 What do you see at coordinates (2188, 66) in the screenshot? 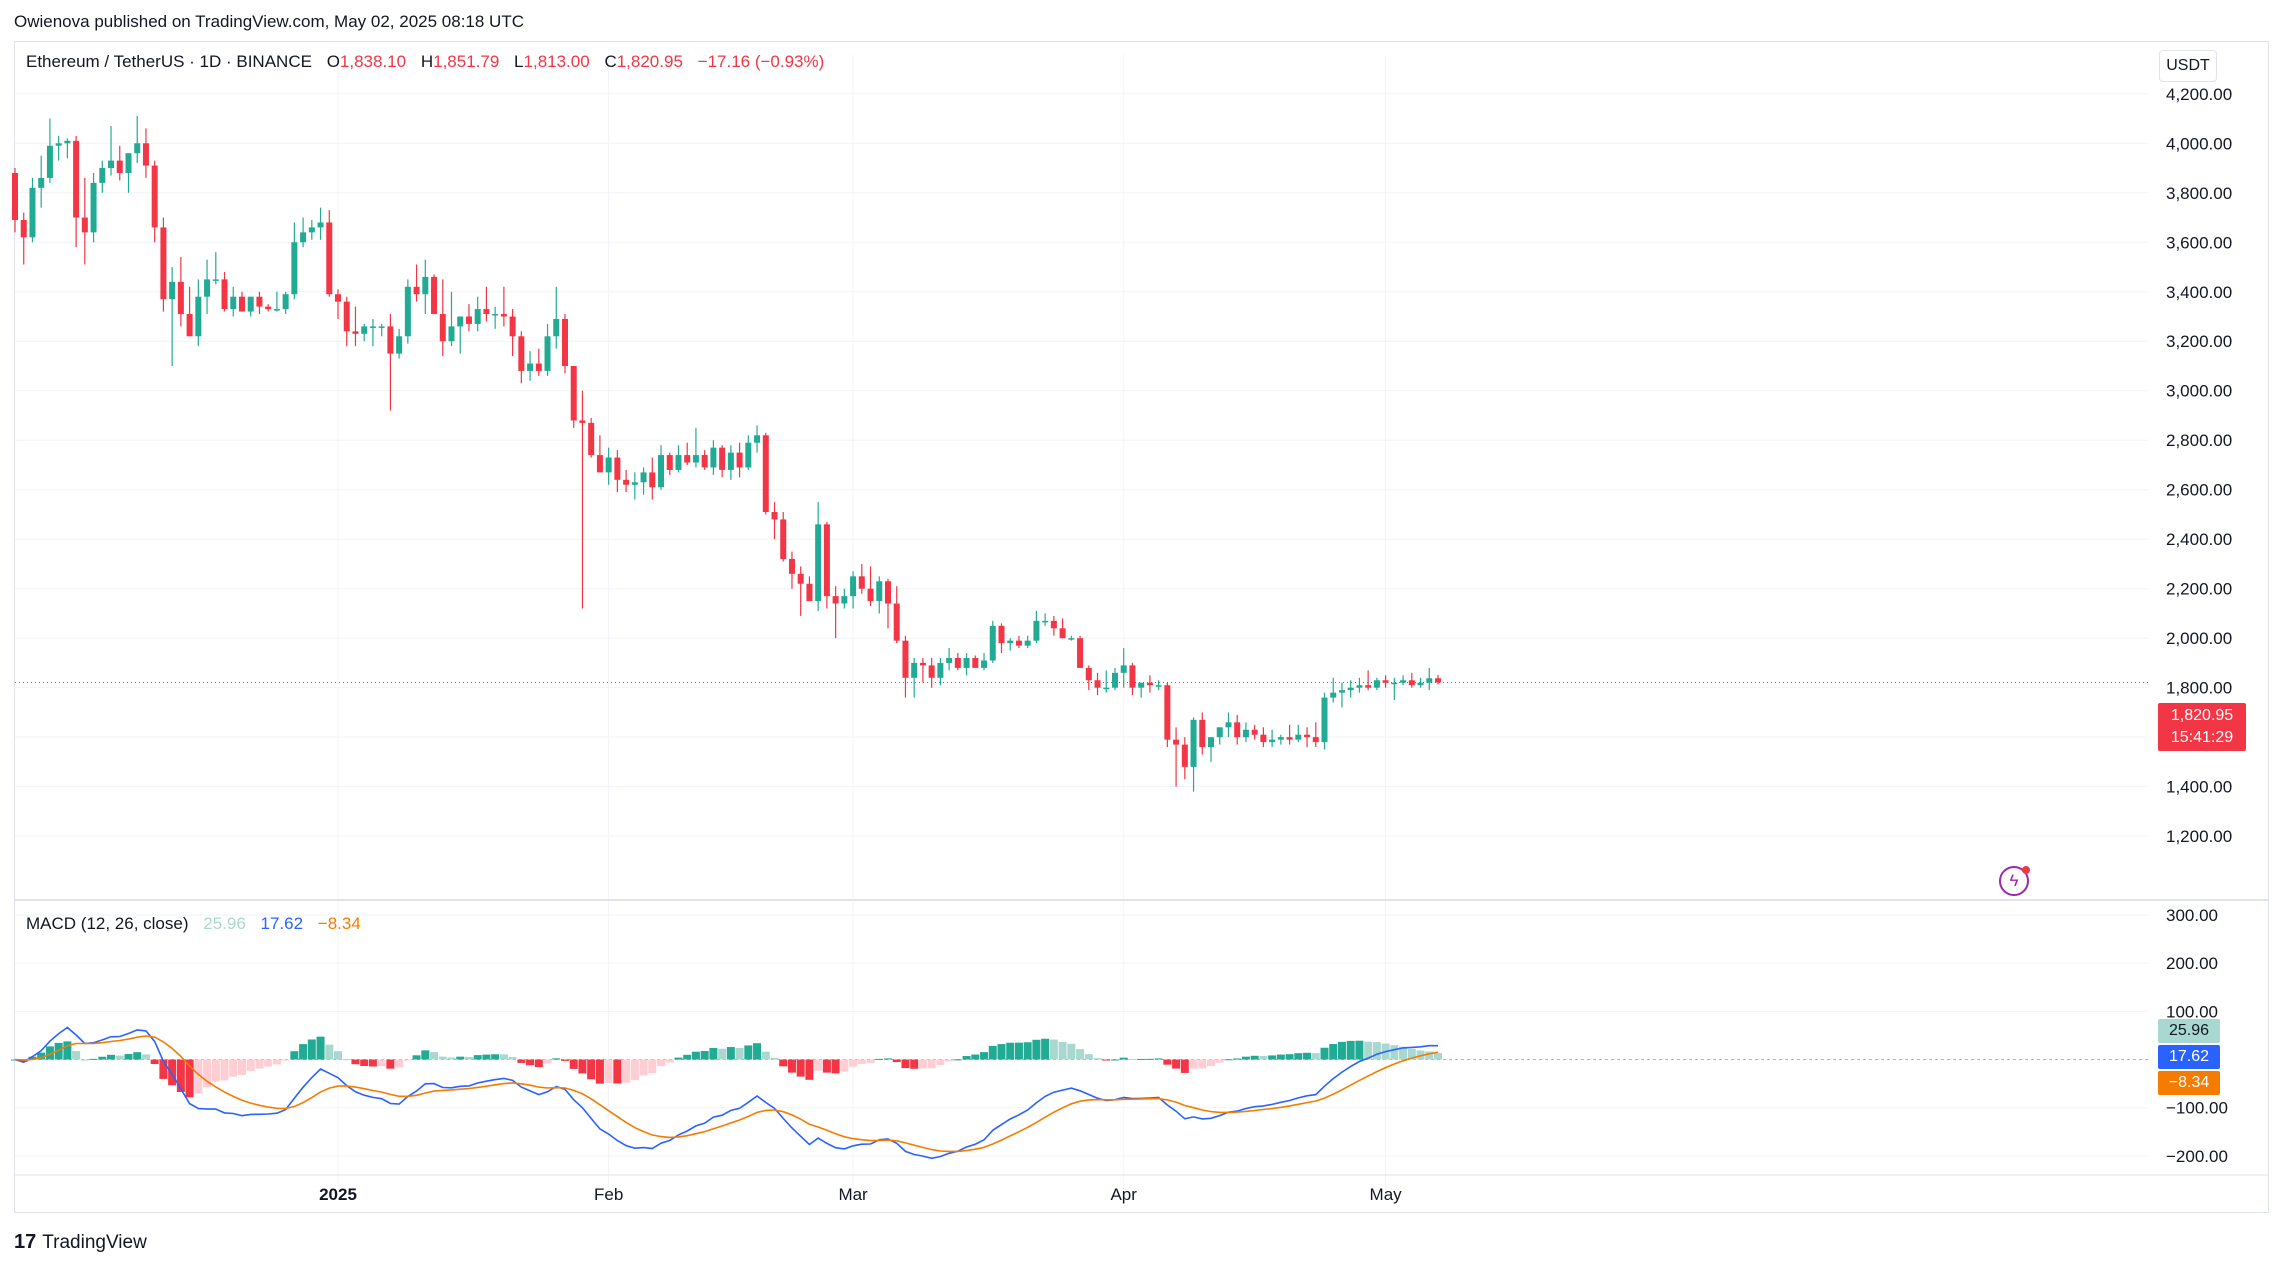
I see `currency-button: USDT` at bounding box center [2188, 66].